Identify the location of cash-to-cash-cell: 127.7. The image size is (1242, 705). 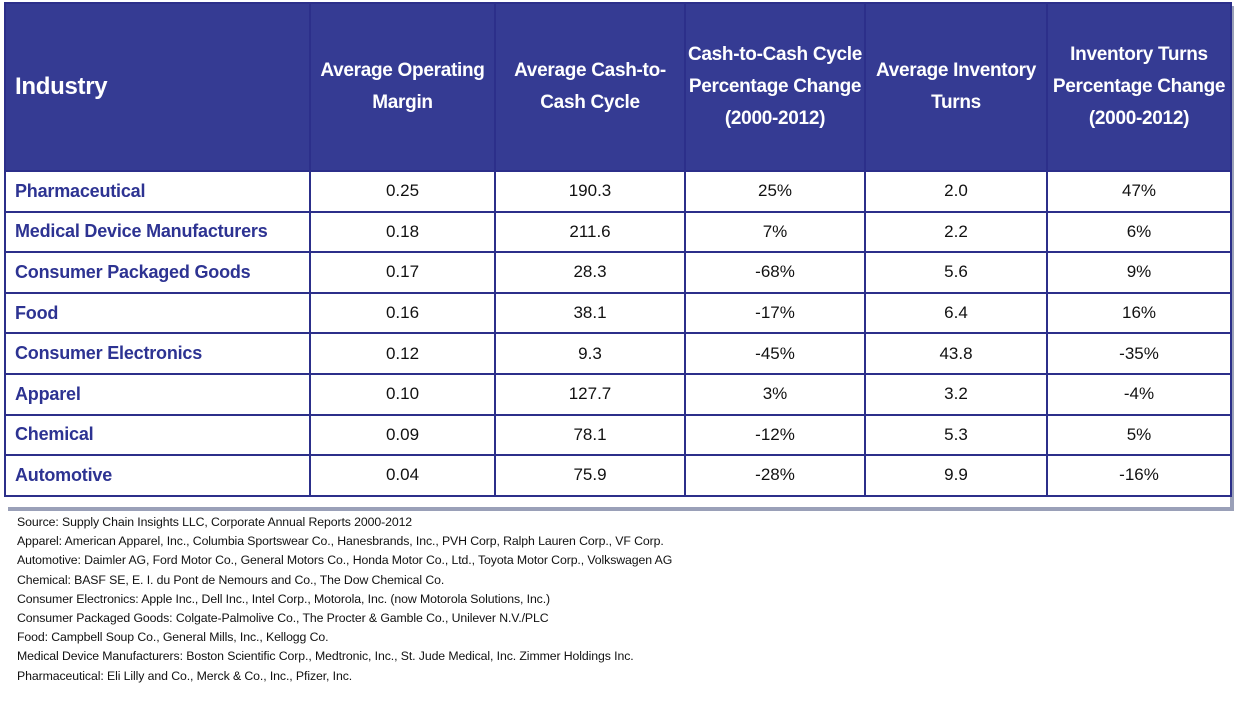
(590, 394).